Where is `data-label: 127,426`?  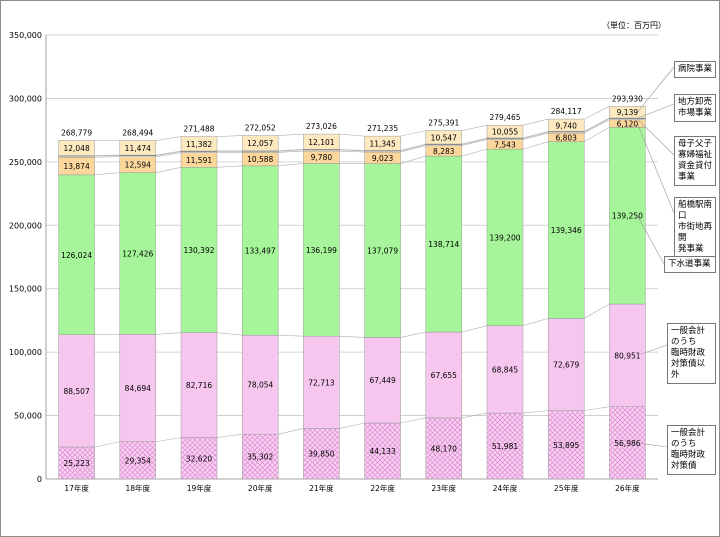 data-label: 127,426 is located at coordinates (137, 253).